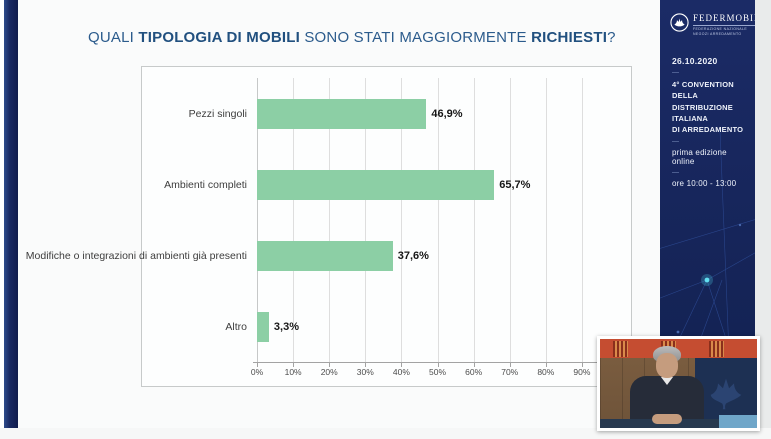 This screenshot has width=771, height=439. I want to click on x-axis-labels: 0% 10% 20% 30% 40% 50% 60% 70% 80% 90%, so click(425, 373).